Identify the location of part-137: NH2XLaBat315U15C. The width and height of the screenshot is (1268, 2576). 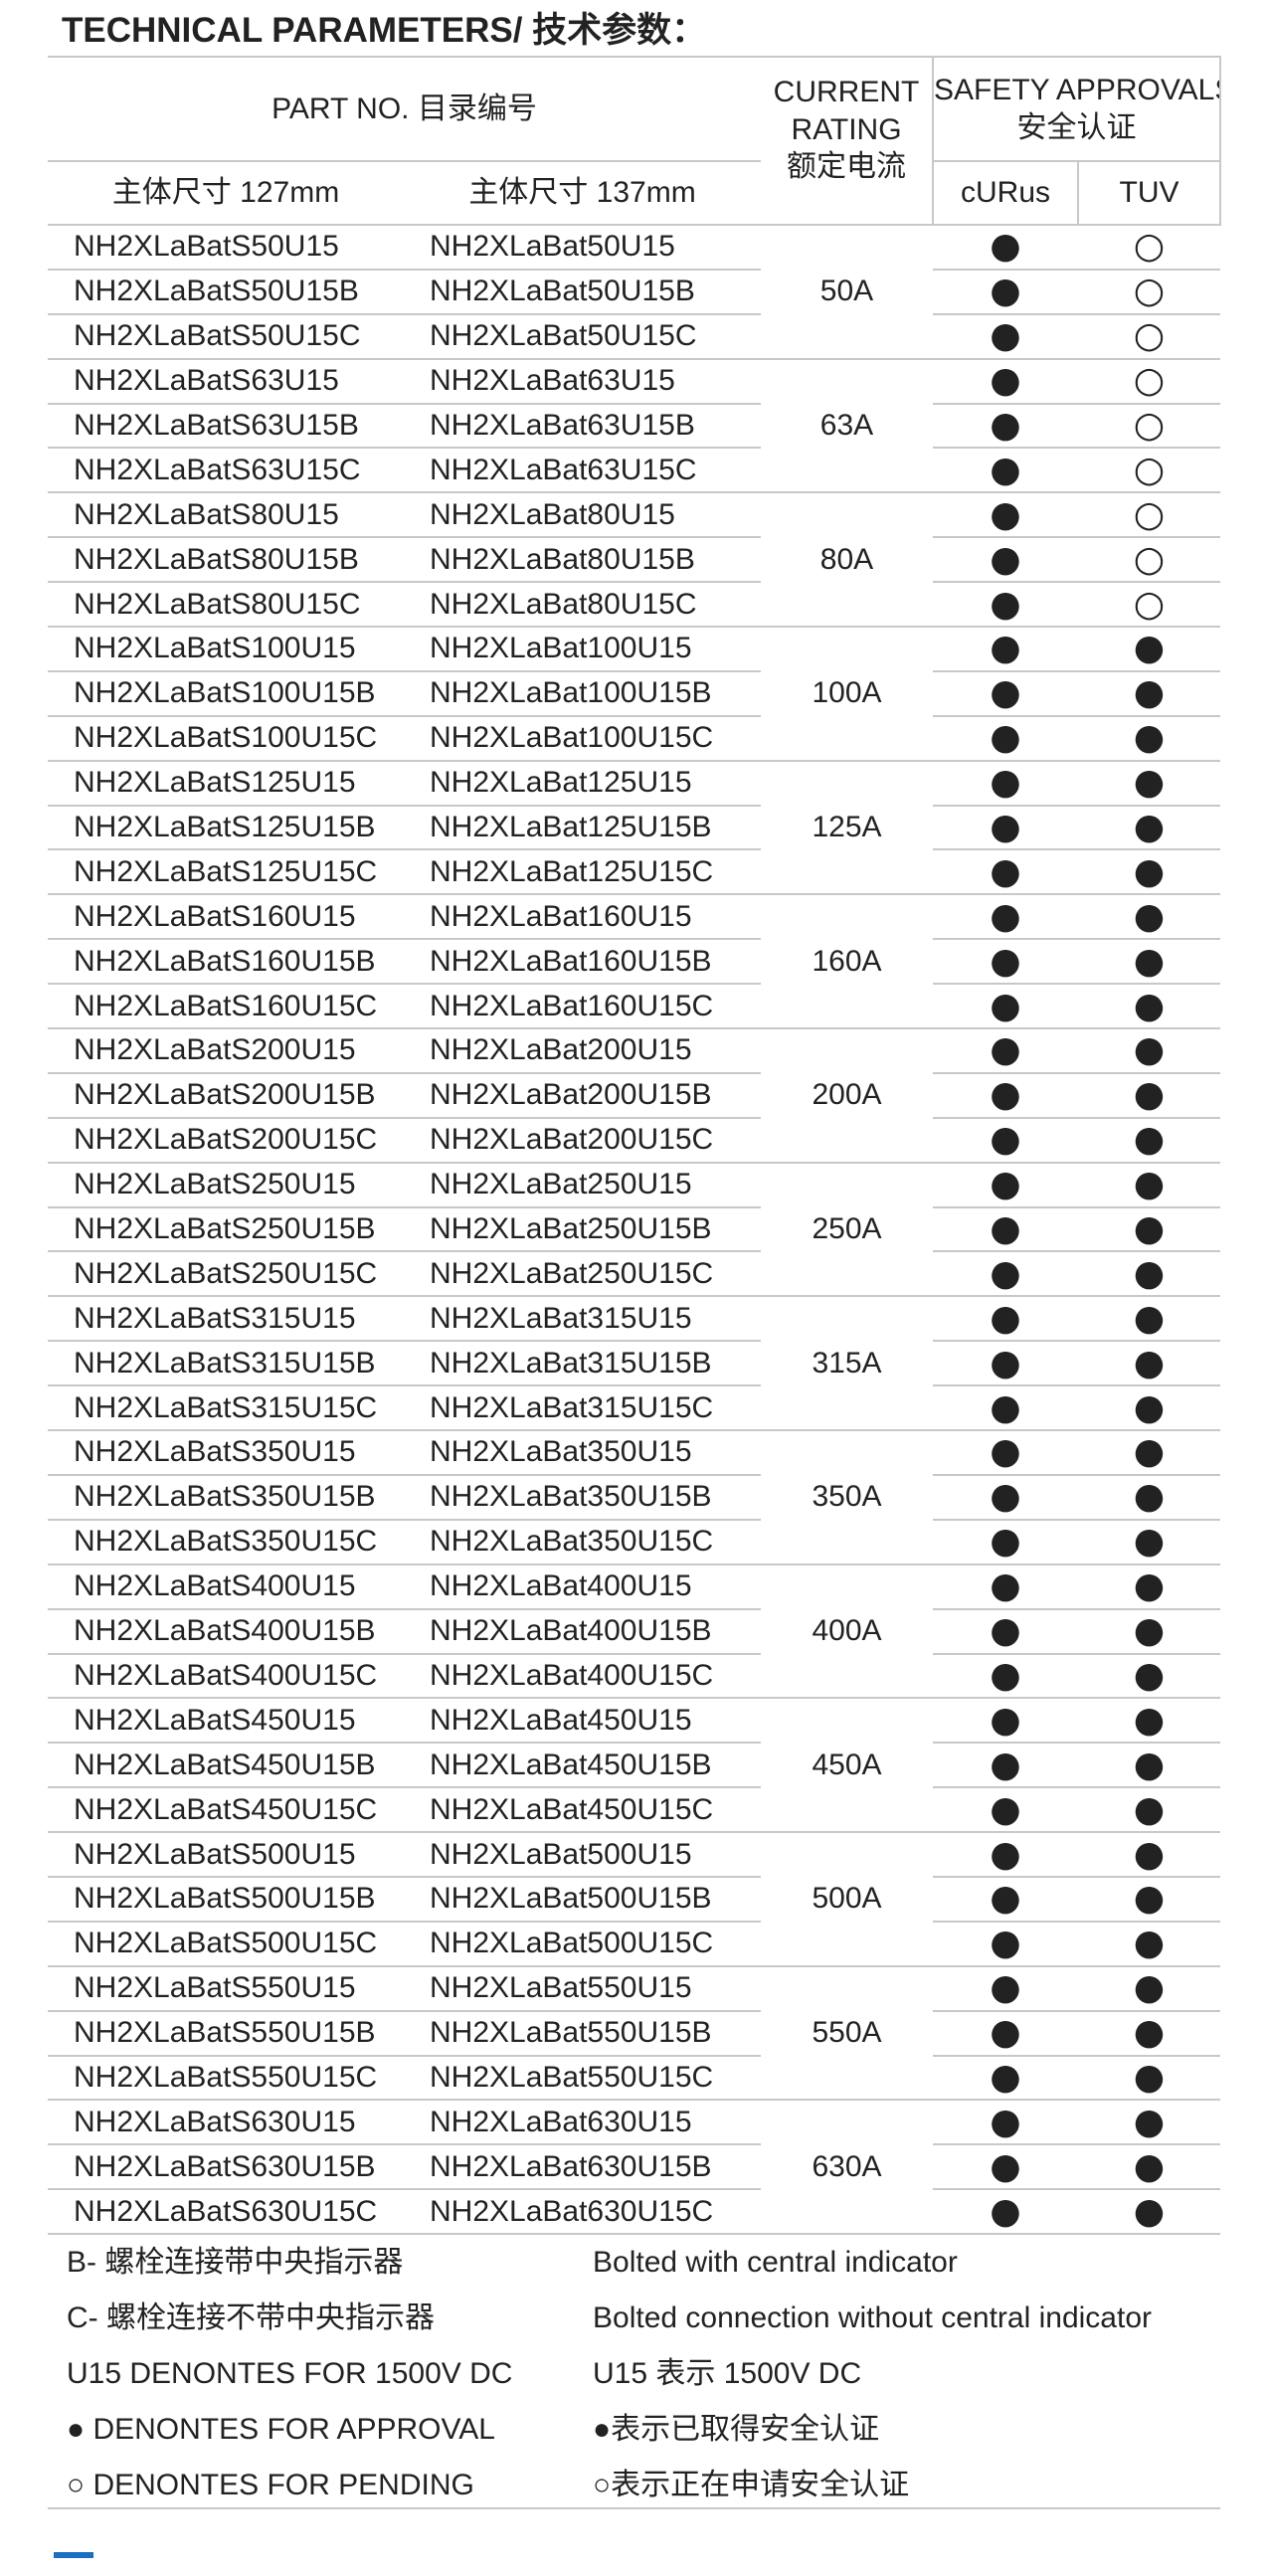
(582, 1408).